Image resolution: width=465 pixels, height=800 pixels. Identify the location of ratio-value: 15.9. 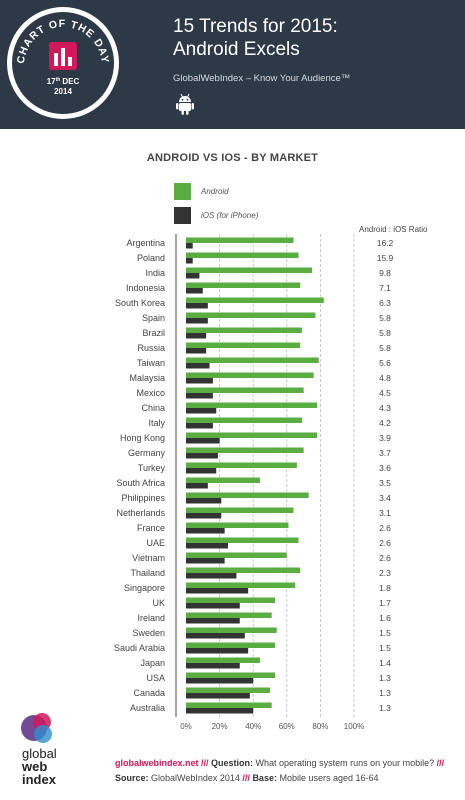
(385, 258).